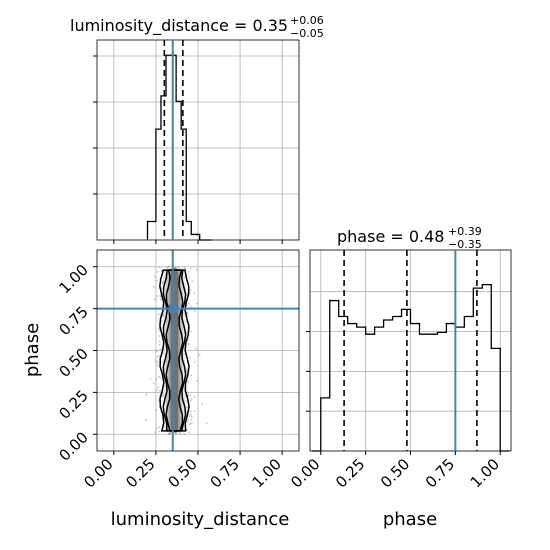  Describe the element at coordinates (410, 519) in the screenshot. I see `hist2-xlabel: phase` at that location.